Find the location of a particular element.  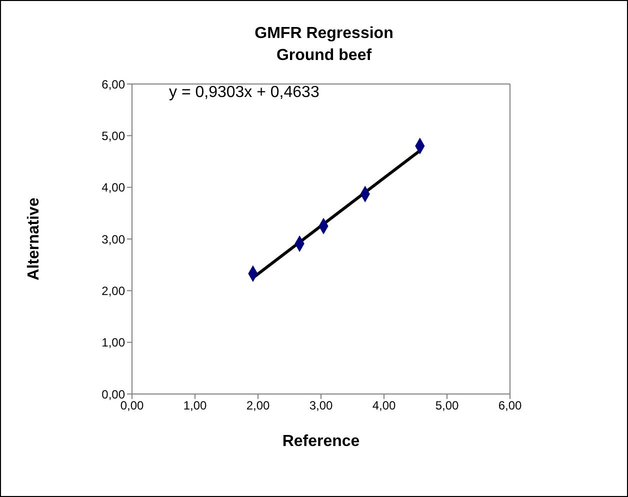

y-tick-label: 2,00 is located at coordinates (114, 291).